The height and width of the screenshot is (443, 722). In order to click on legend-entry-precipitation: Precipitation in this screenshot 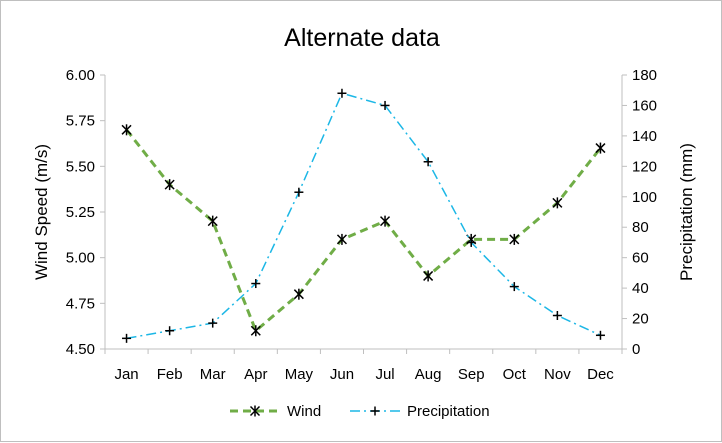, I will do `click(420, 411)`.